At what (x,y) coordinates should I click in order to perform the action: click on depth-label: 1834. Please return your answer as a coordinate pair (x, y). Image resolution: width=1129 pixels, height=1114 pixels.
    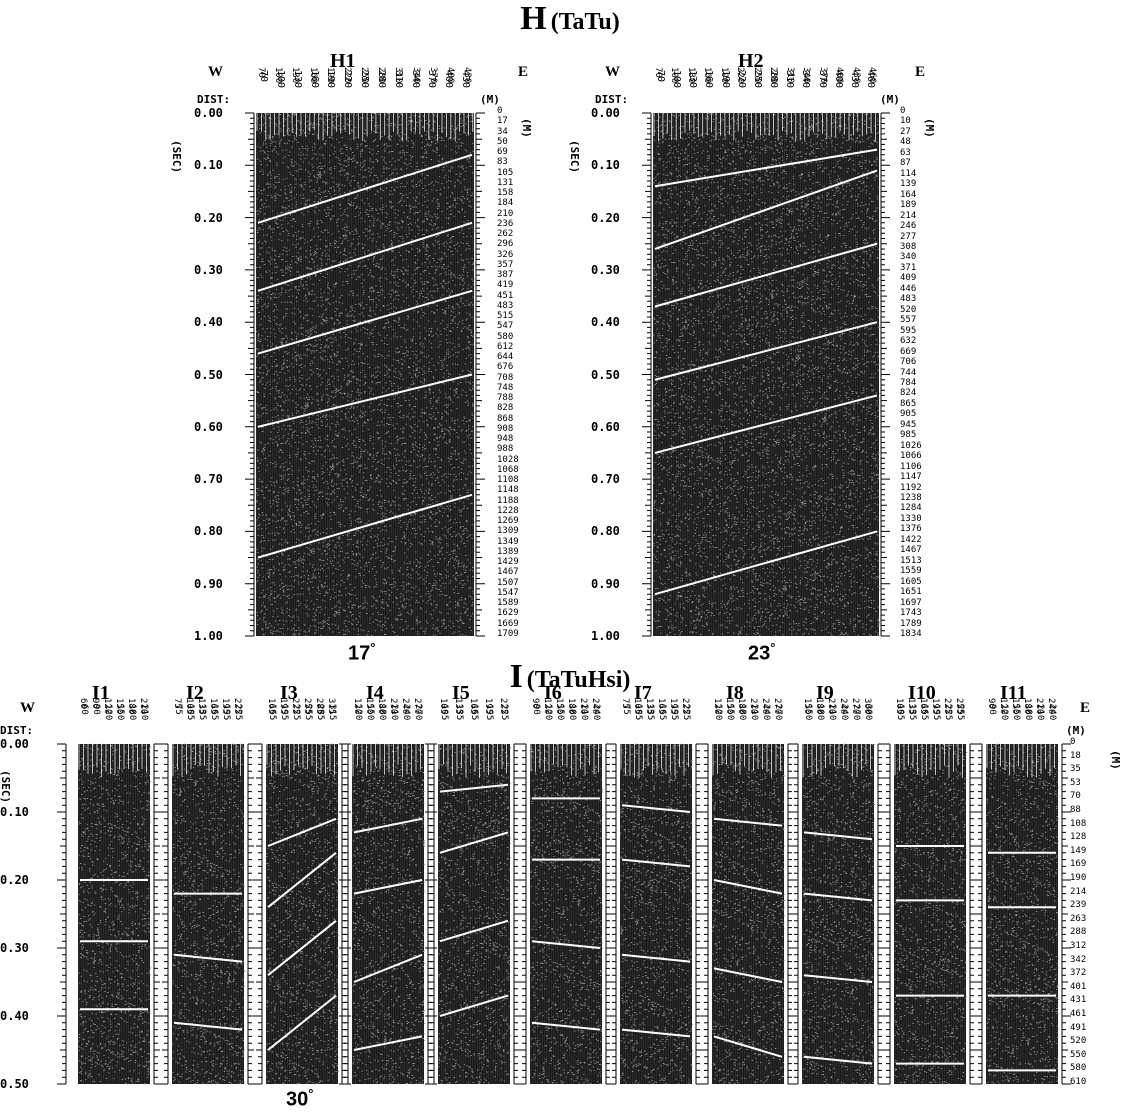
    Looking at the image, I should click on (911, 634).